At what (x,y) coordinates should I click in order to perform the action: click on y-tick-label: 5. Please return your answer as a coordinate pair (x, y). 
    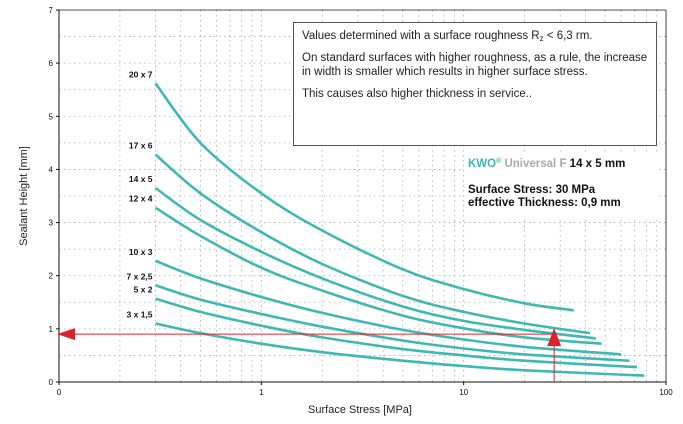
    Looking at the image, I should click on (51, 116).